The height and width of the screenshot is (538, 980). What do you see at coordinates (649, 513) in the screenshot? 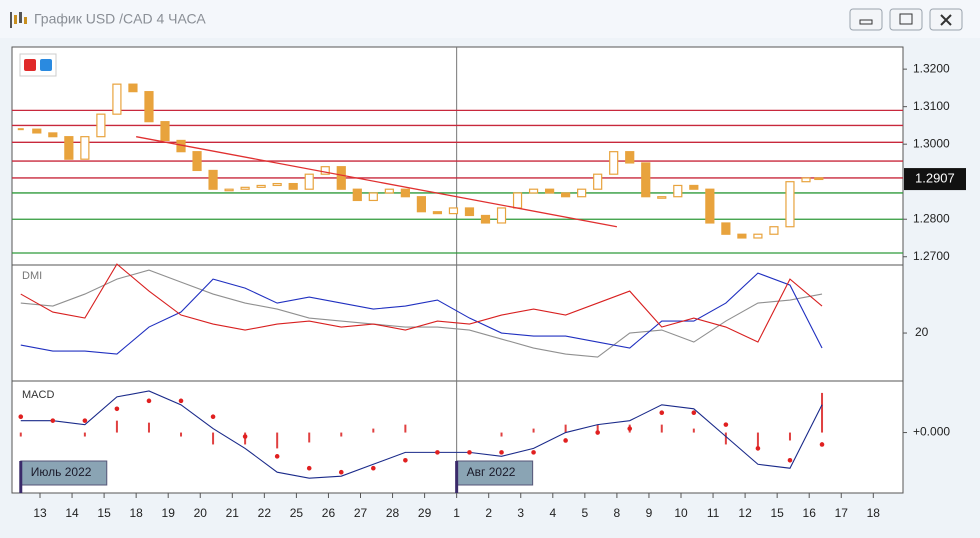
I see `day-label: 9` at bounding box center [649, 513].